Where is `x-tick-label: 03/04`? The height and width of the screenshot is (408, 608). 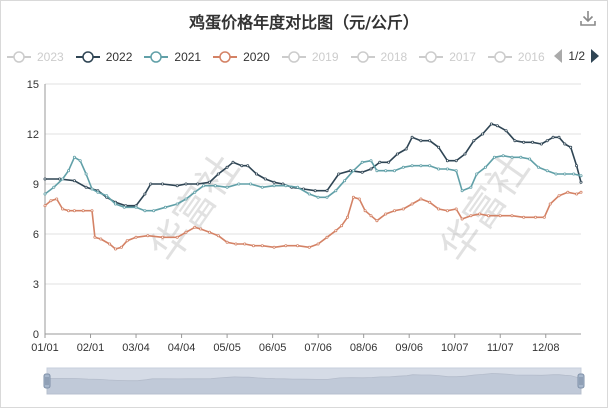
x-tick-label: 03/04 is located at coordinates (136, 348).